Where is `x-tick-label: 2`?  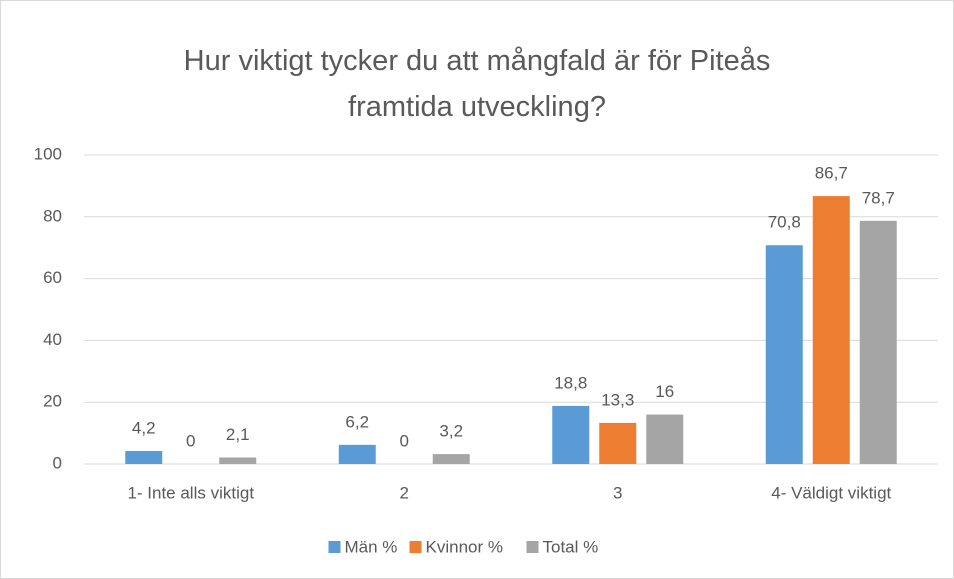 x-tick-label: 2 is located at coordinates (404, 492).